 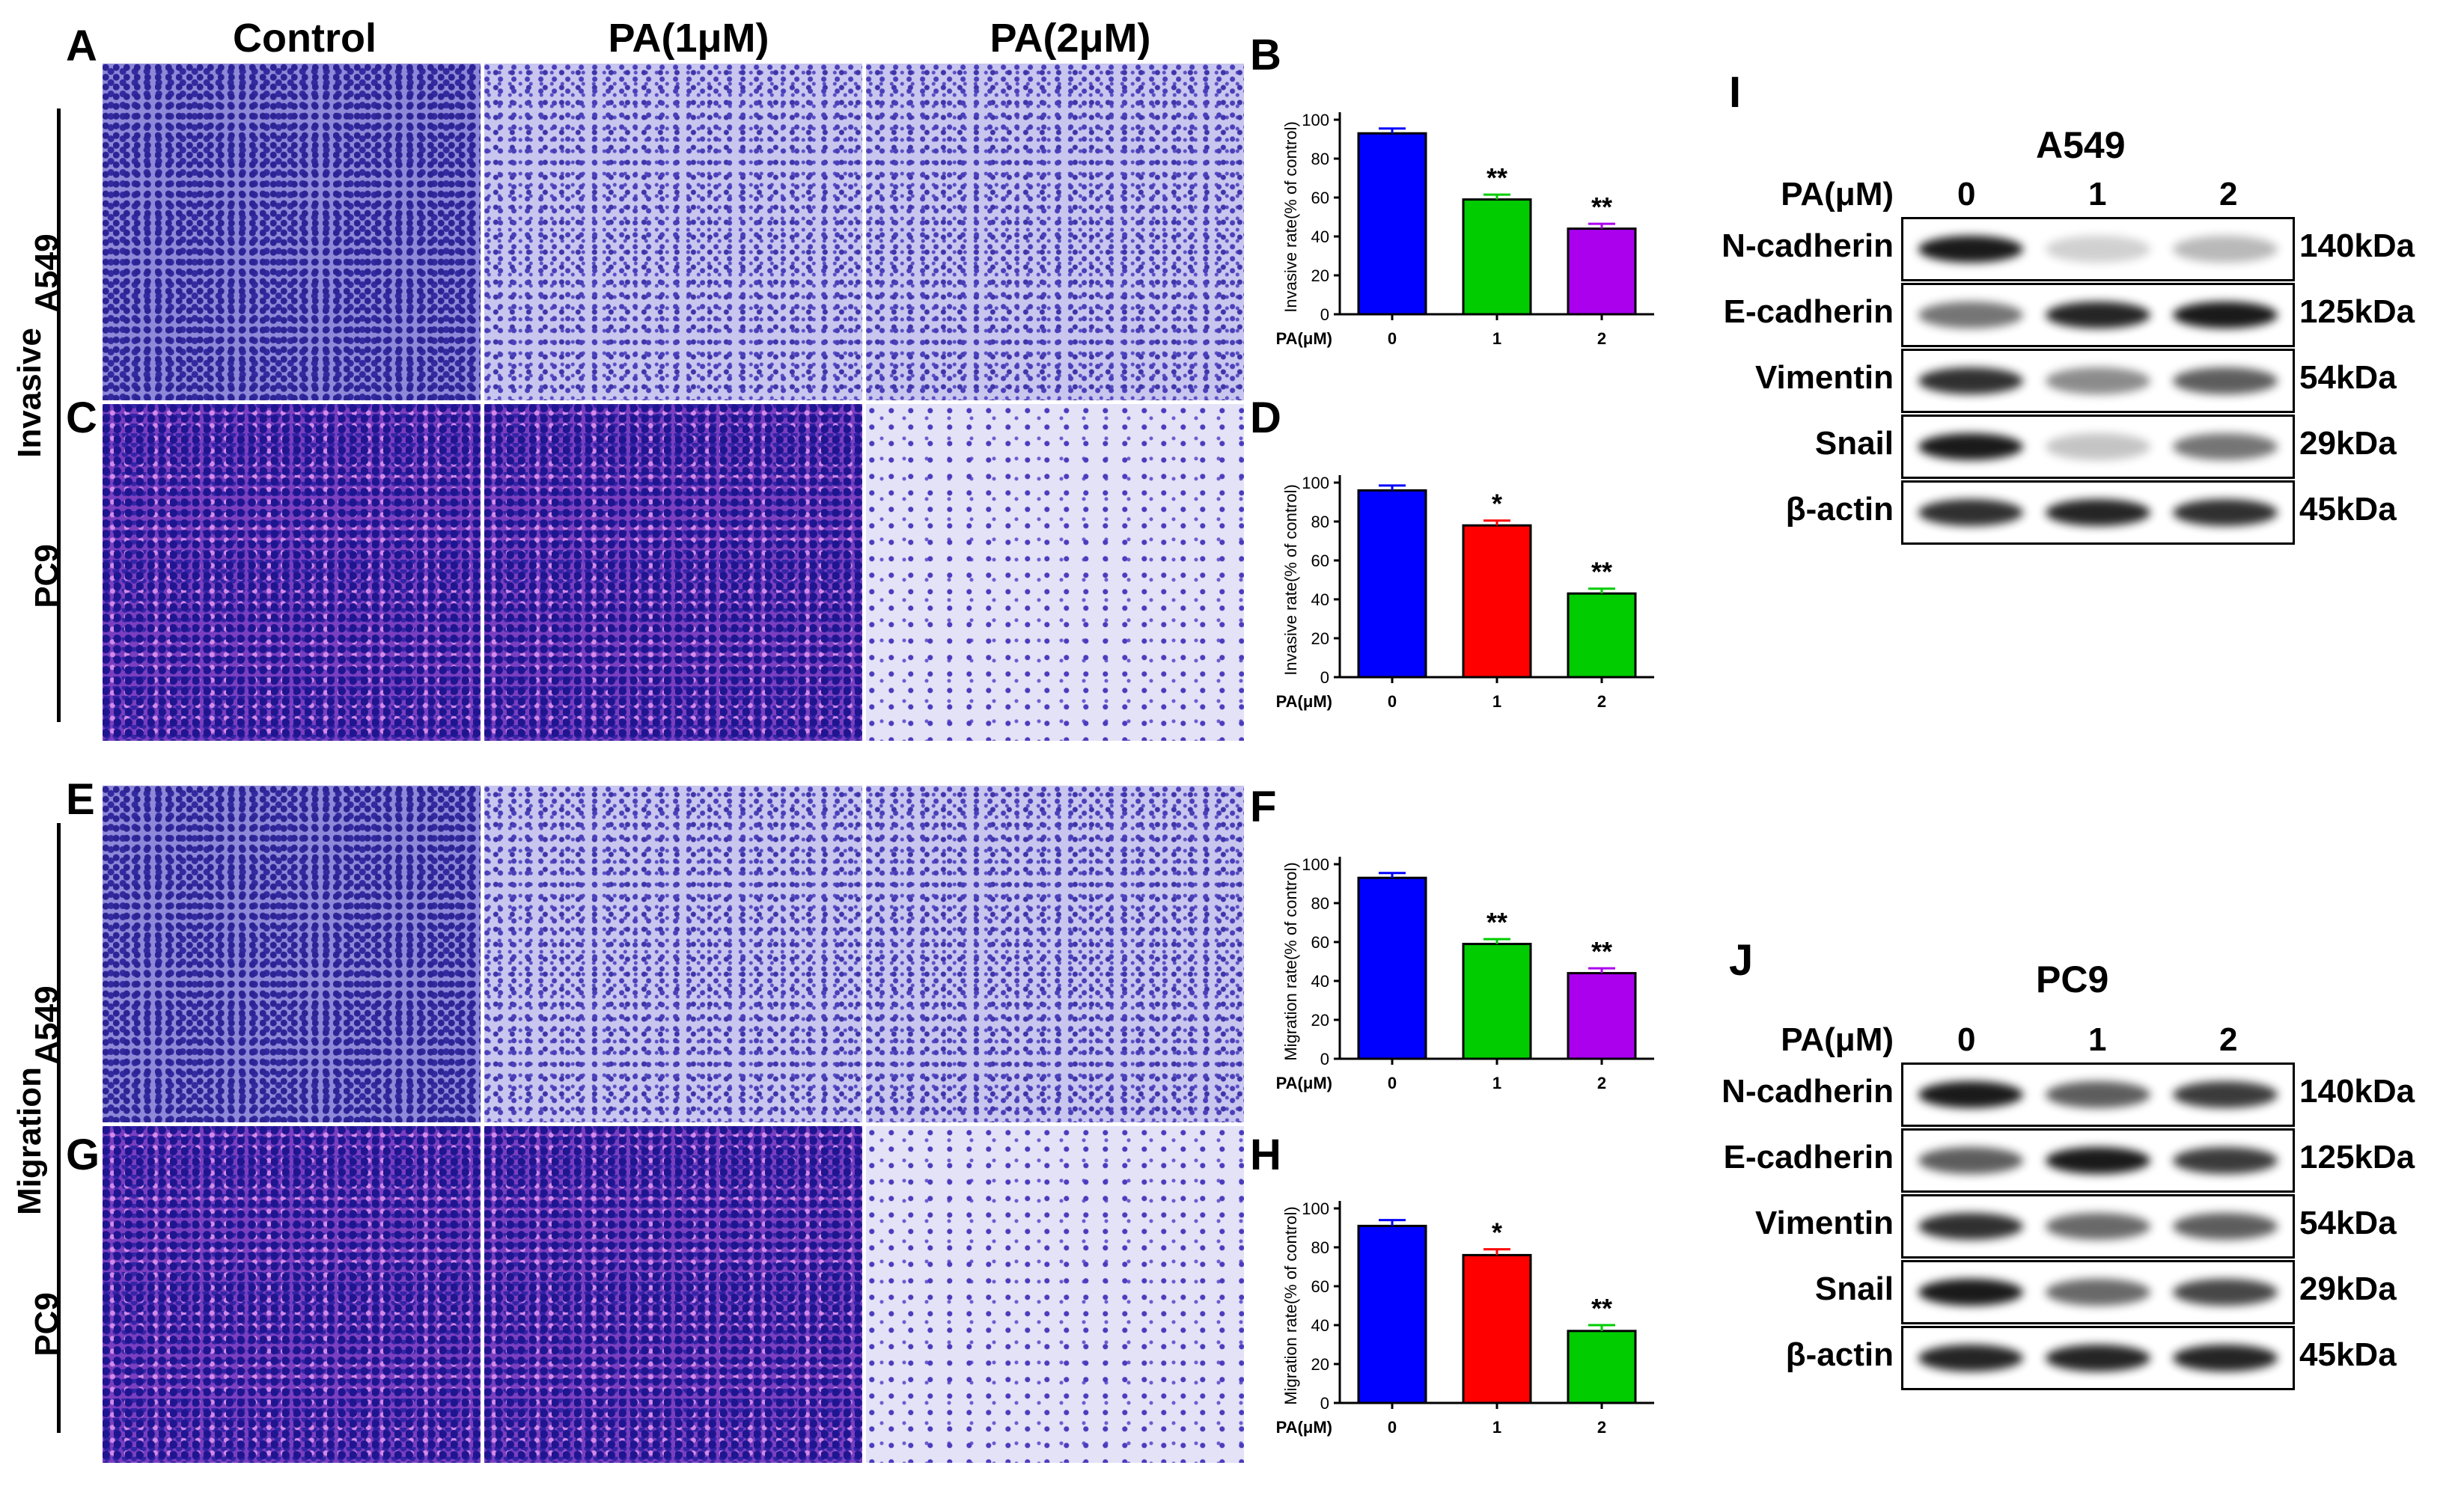 I want to click on blot-protein-label: N-cadherin, so click(x=1808, y=245).